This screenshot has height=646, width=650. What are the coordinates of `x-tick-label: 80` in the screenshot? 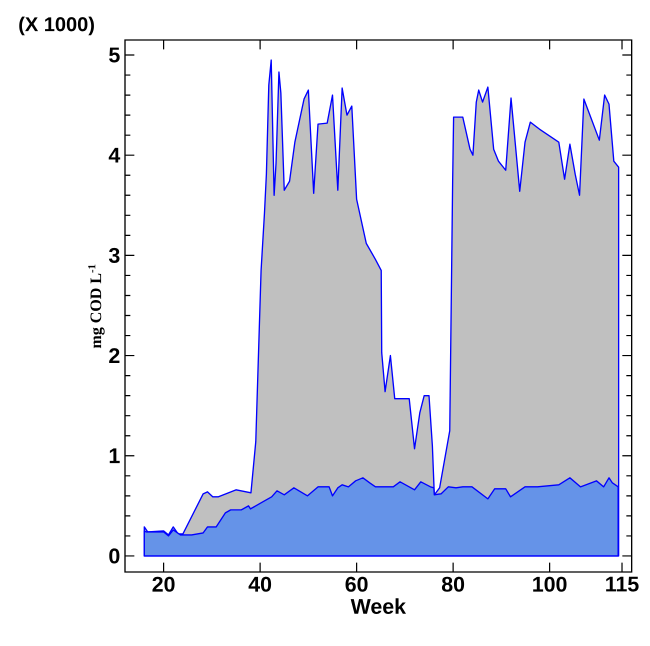 It's located at (453, 584).